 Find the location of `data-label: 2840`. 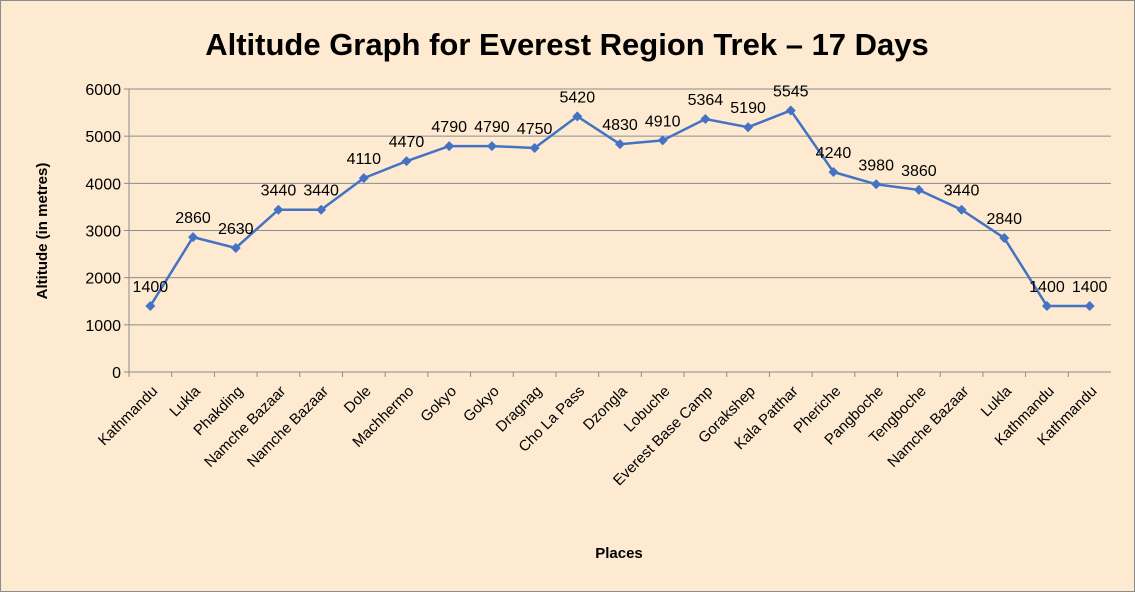

data-label: 2840 is located at coordinates (1004, 219).